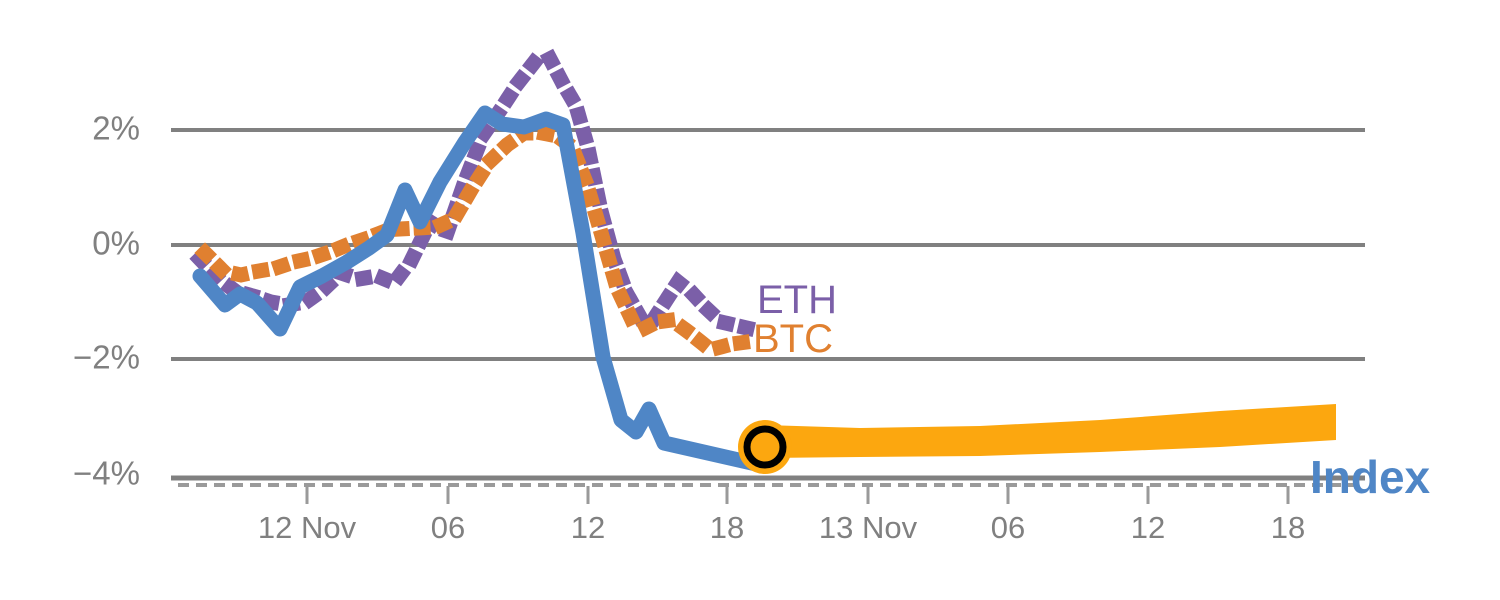  What do you see at coordinates (793, 339) in the screenshot?
I see `legend-label-btc: BTC` at bounding box center [793, 339].